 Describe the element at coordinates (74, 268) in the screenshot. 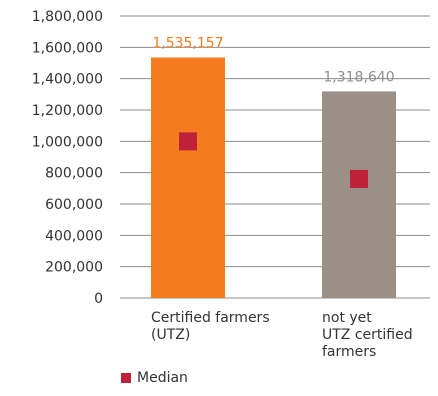

I see `y-tick-label: 200,000` at that location.